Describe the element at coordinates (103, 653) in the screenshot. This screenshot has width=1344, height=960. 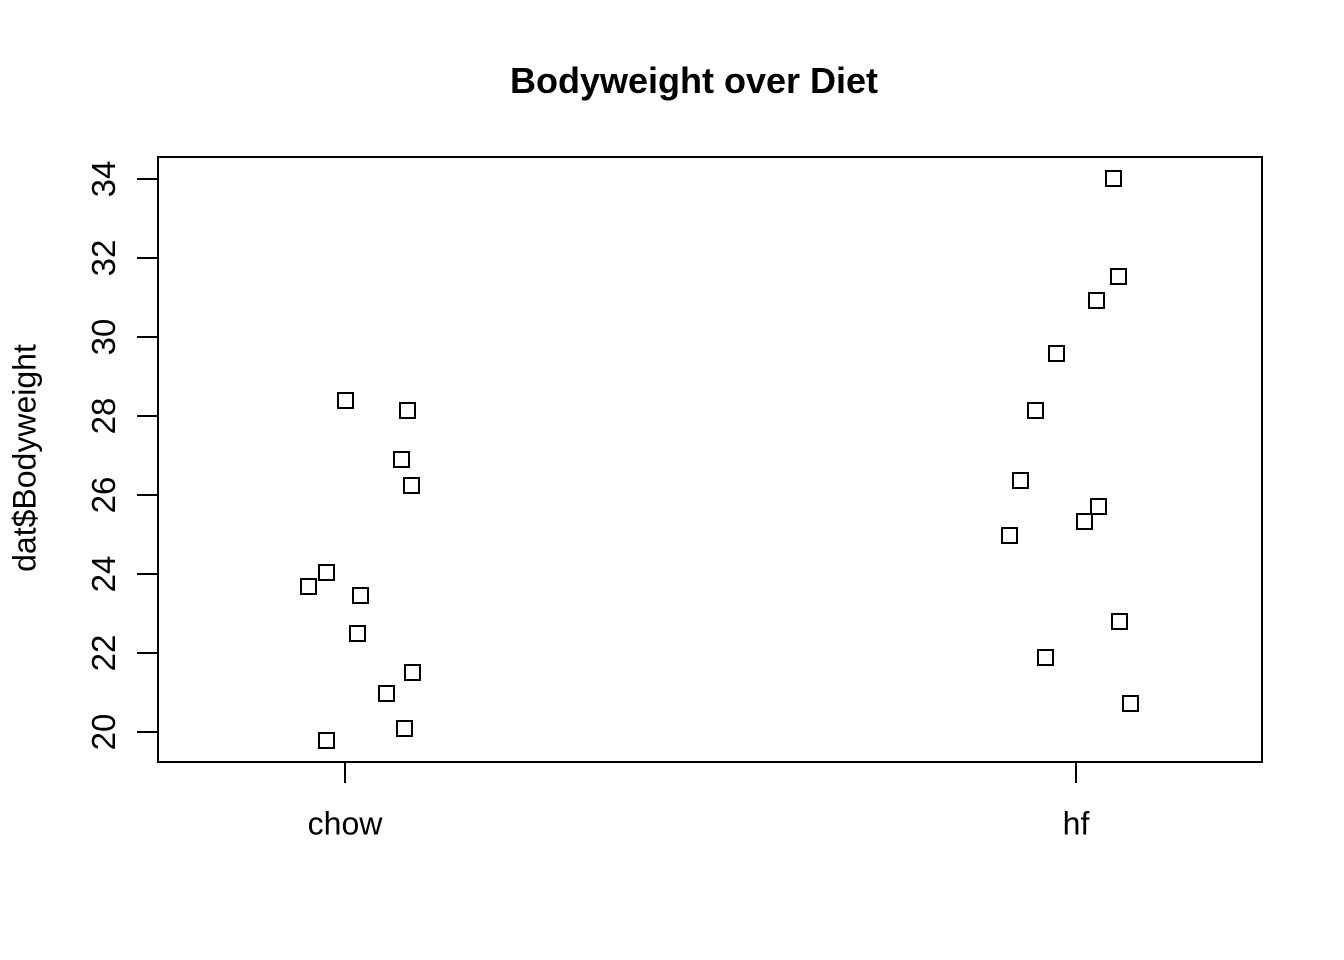
I see `y-tick-label: 22` at that location.